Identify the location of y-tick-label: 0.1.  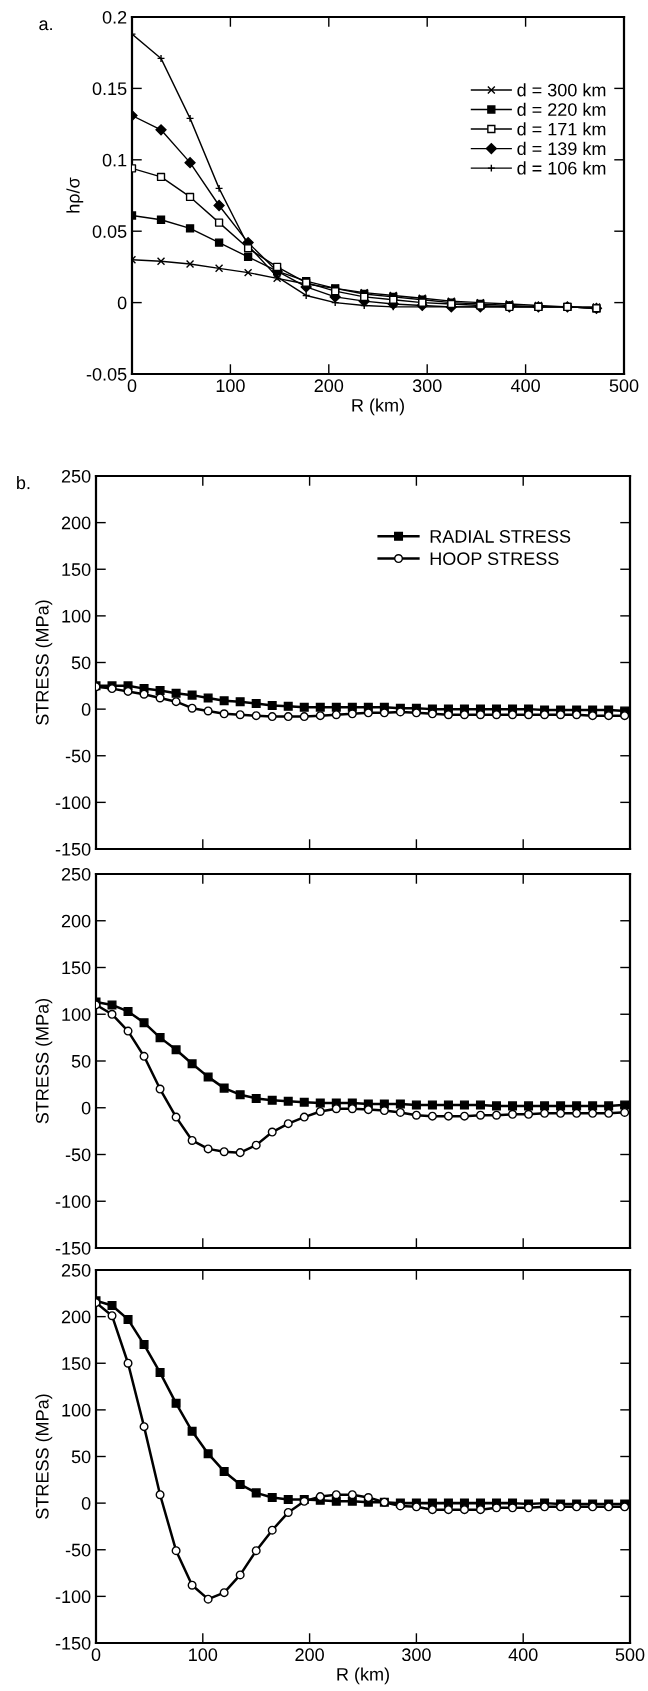
(114, 160).